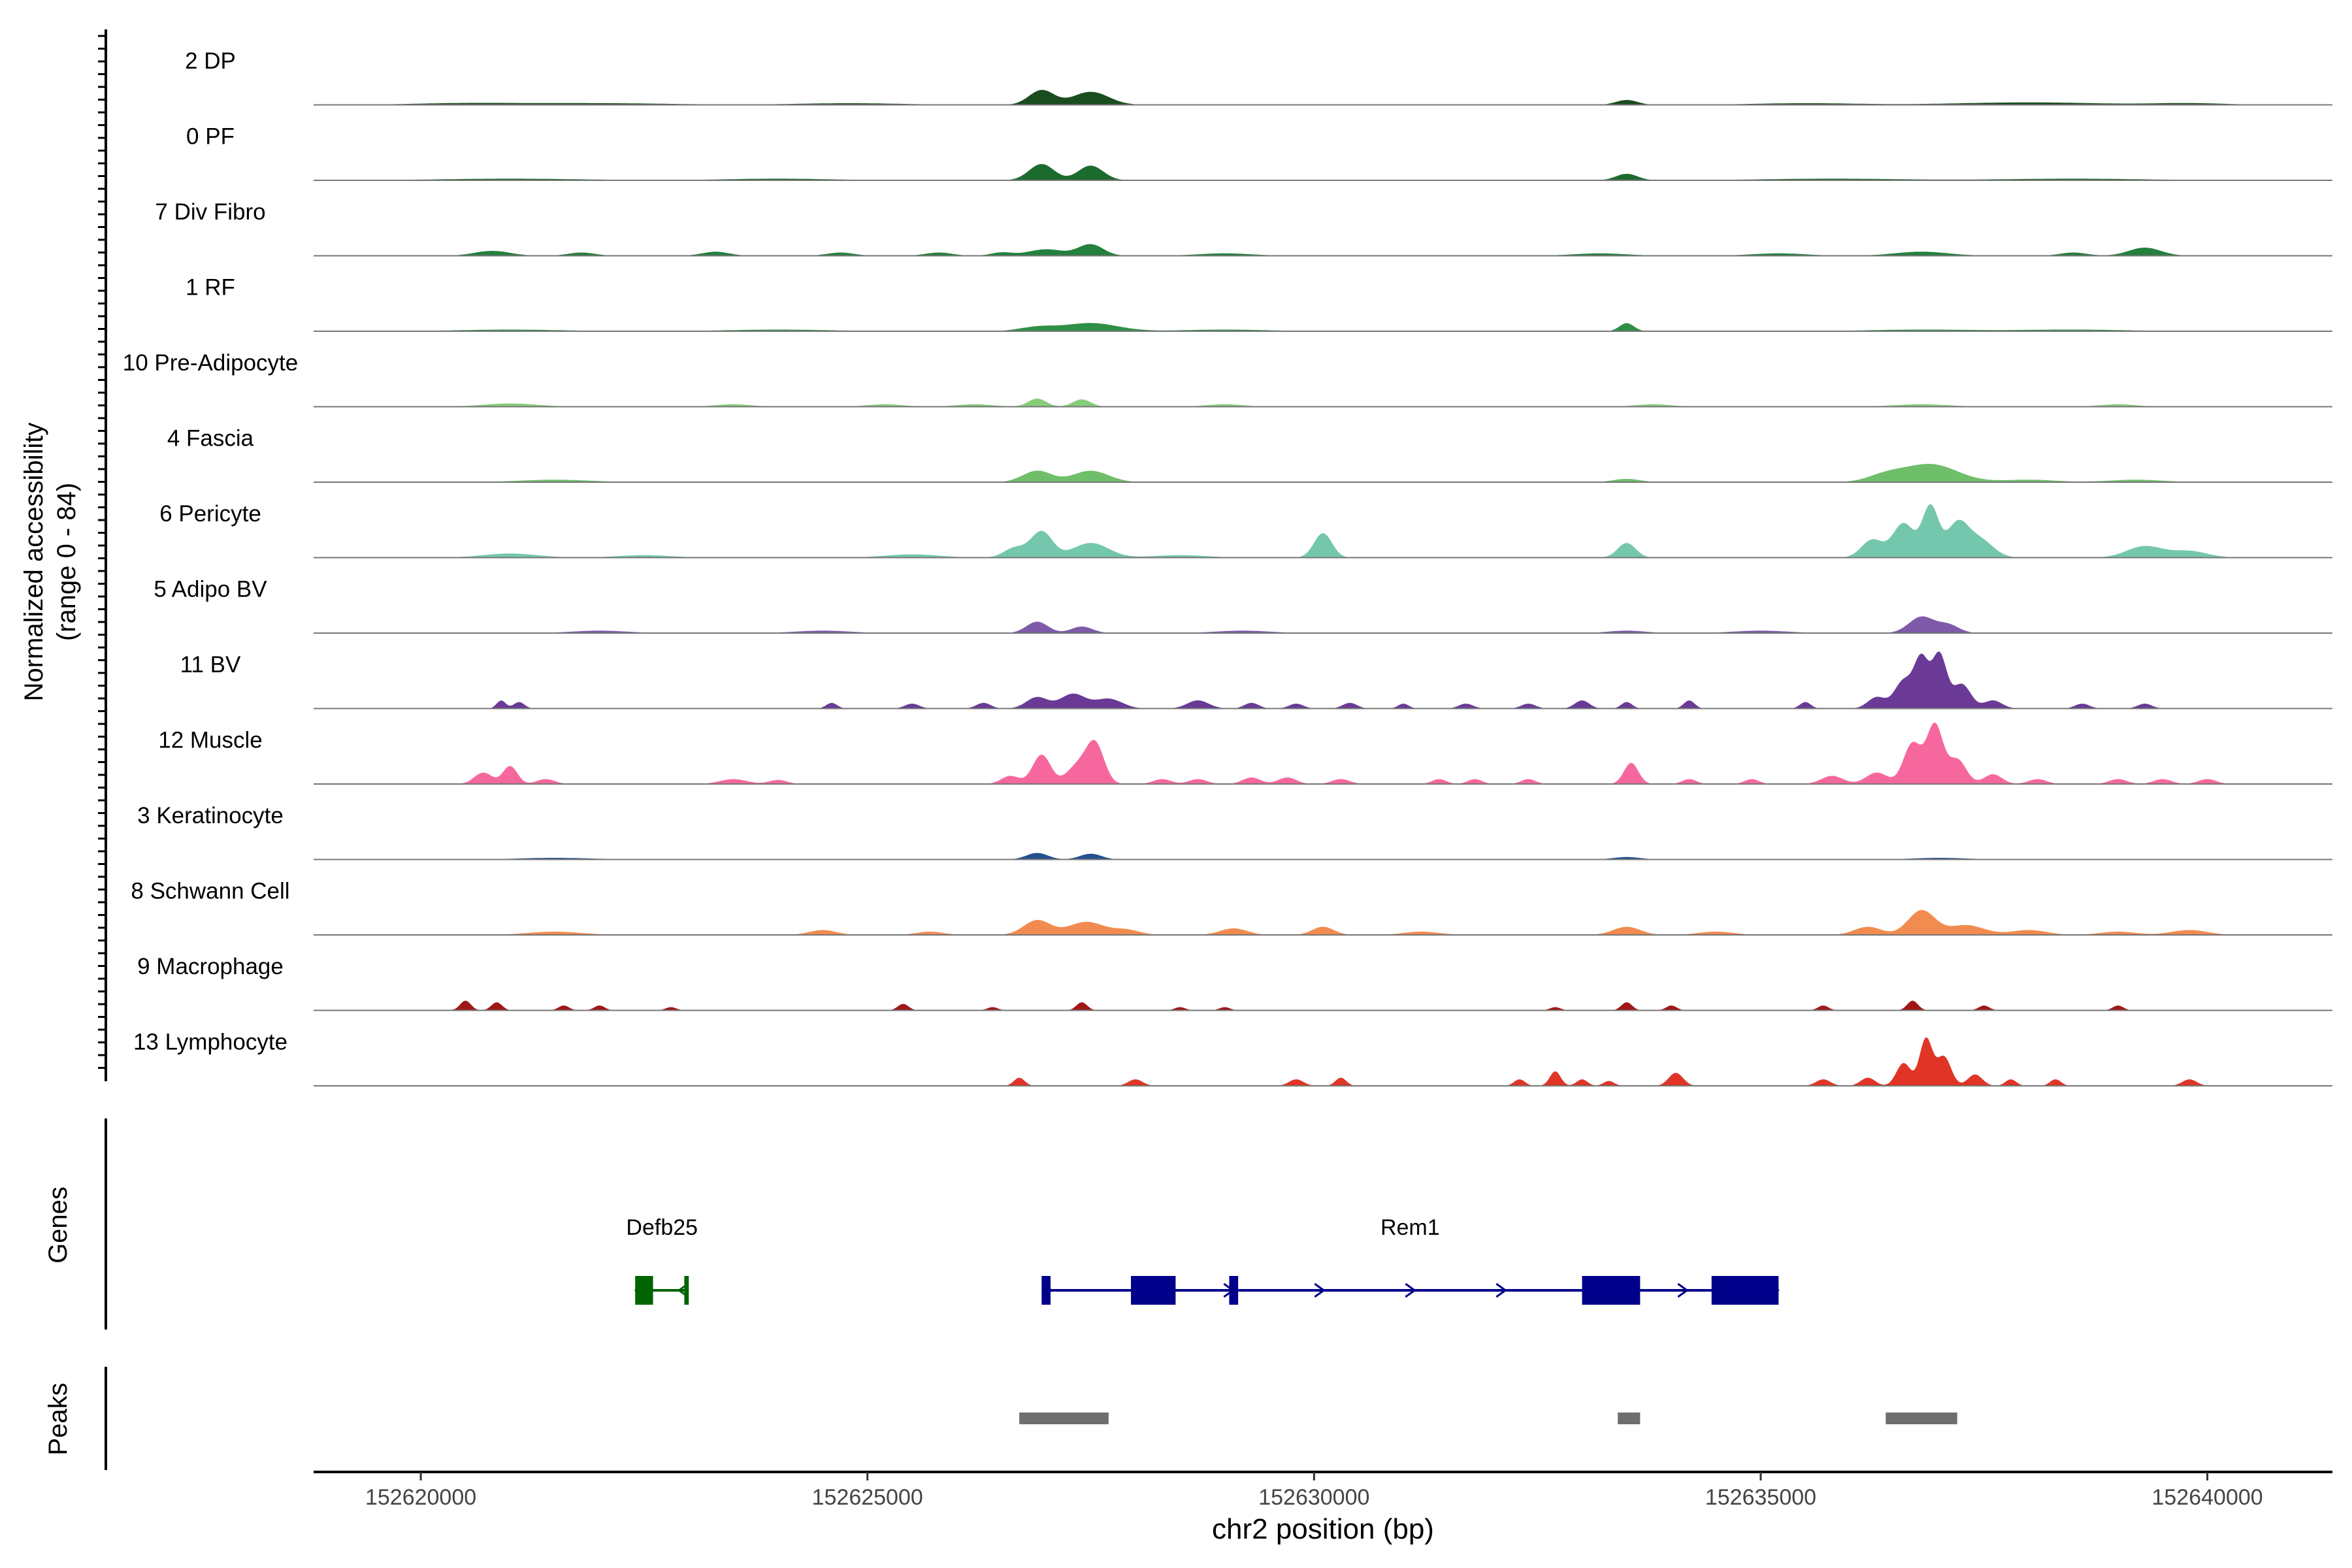 The height and width of the screenshot is (1568, 2352). I want to click on track-label: 5 Adipo BV, so click(210, 589).